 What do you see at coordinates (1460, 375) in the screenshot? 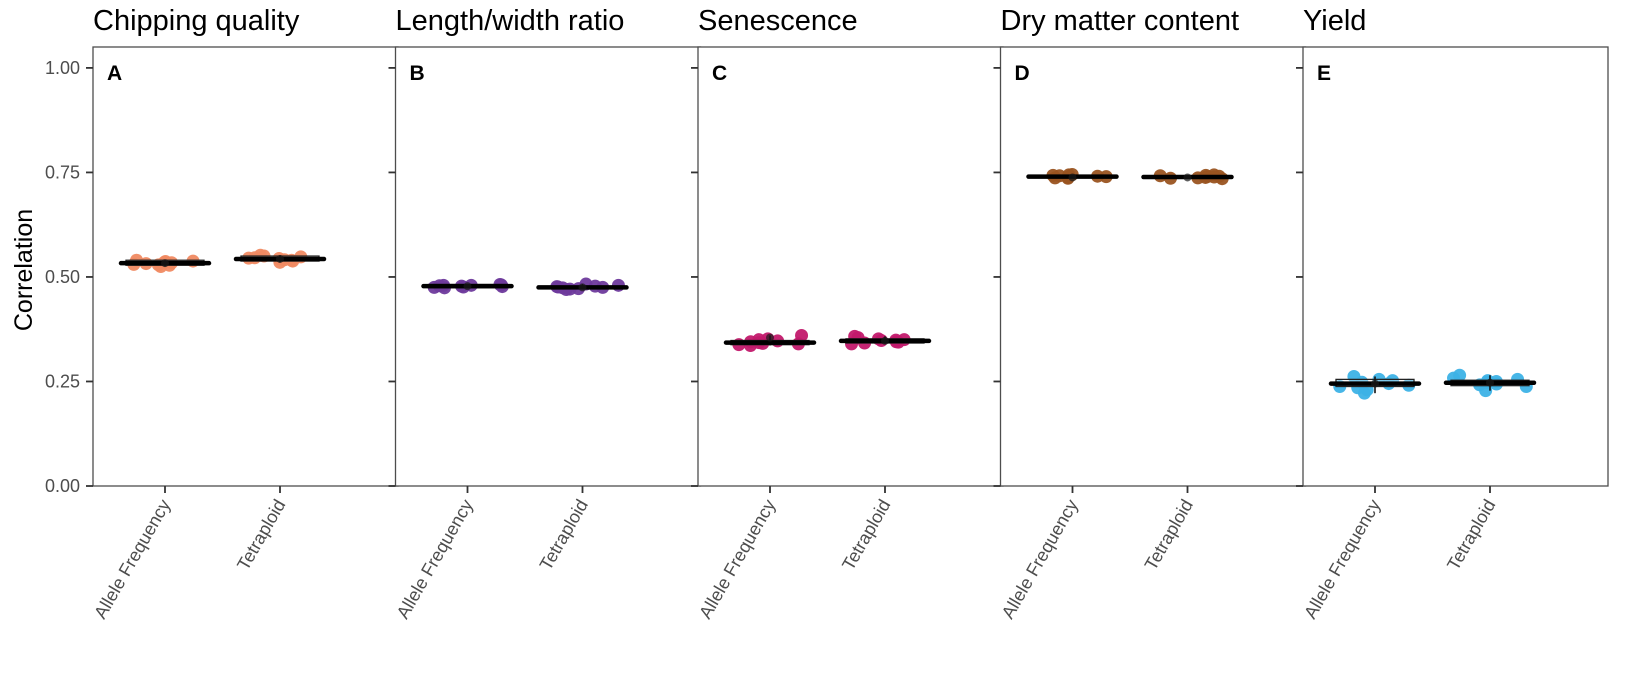
I see `data-point` at bounding box center [1460, 375].